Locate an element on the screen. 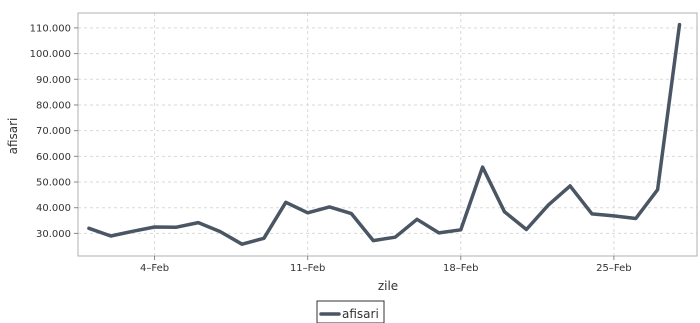 Image resolution: width=700 pixels, height=323 pixels. x-tick-label: 25–Feb is located at coordinates (613, 268).